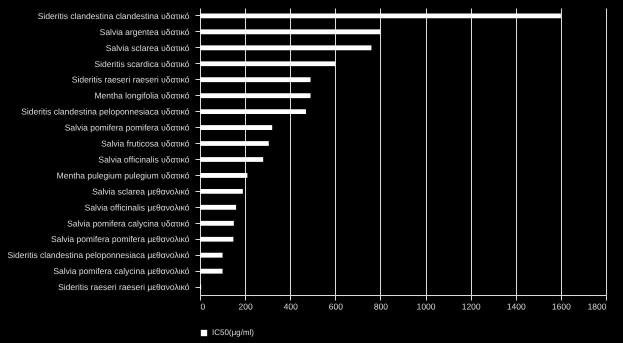 This screenshot has width=623, height=343. What do you see at coordinates (137, 207) in the screenshot?
I see `y-tick-label: Salvia officinalis μεθανολικό` at bounding box center [137, 207].